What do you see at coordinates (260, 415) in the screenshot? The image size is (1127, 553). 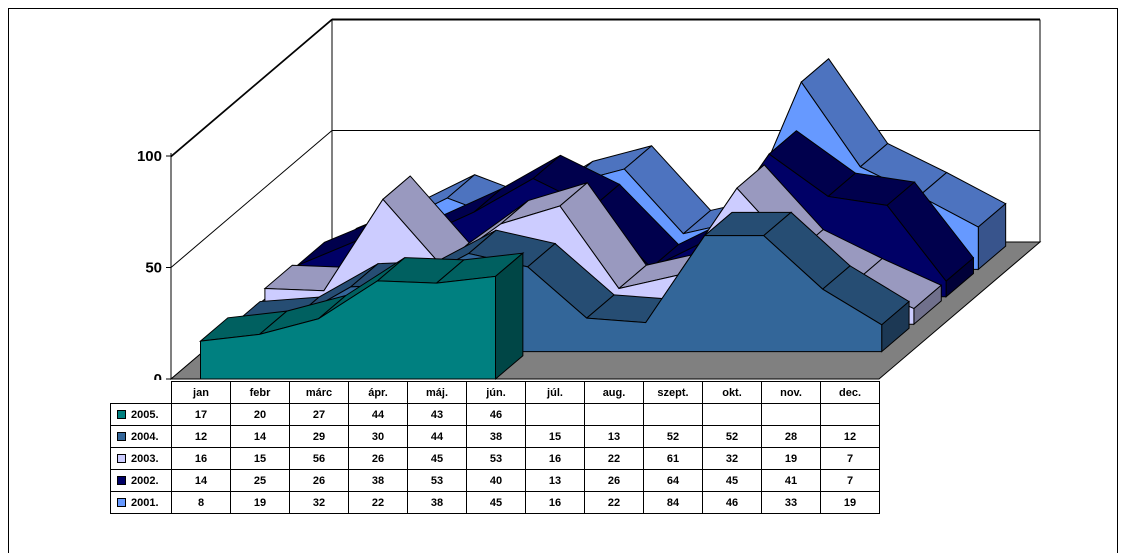 I see `data-label: 20` at bounding box center [260, 415].